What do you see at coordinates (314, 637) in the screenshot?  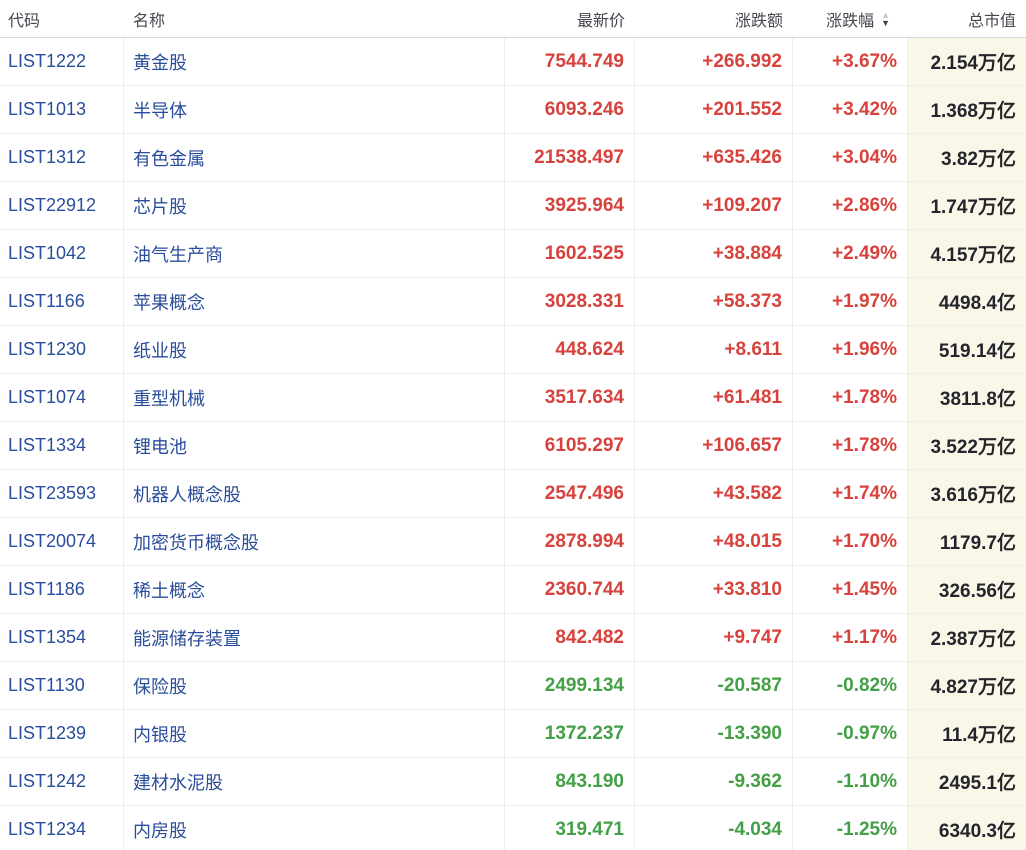 I see `stock-name-link: 能源储存装置` at bounding box center [314, 637].